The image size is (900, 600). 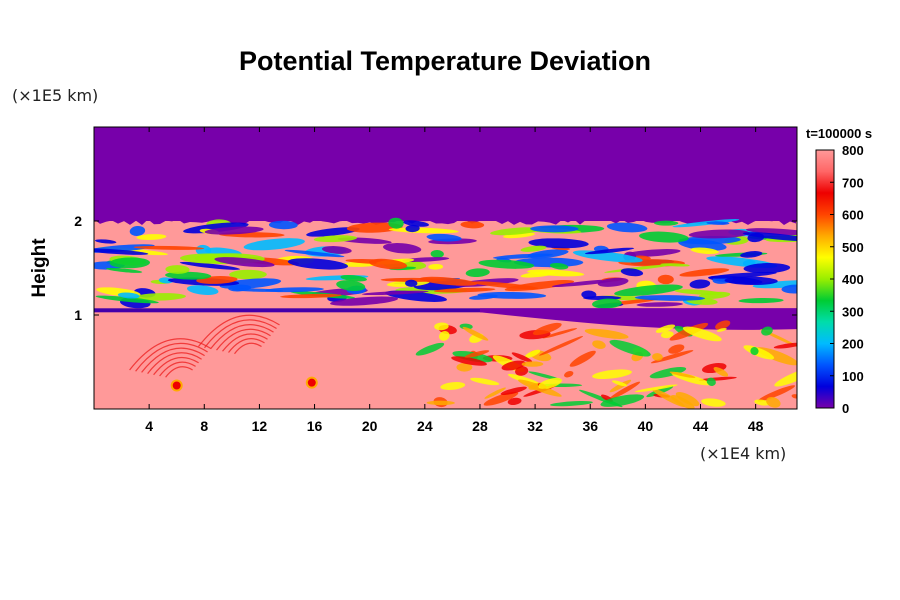 I want to click on x-tick-label: 20, so click(x=370, y=426).